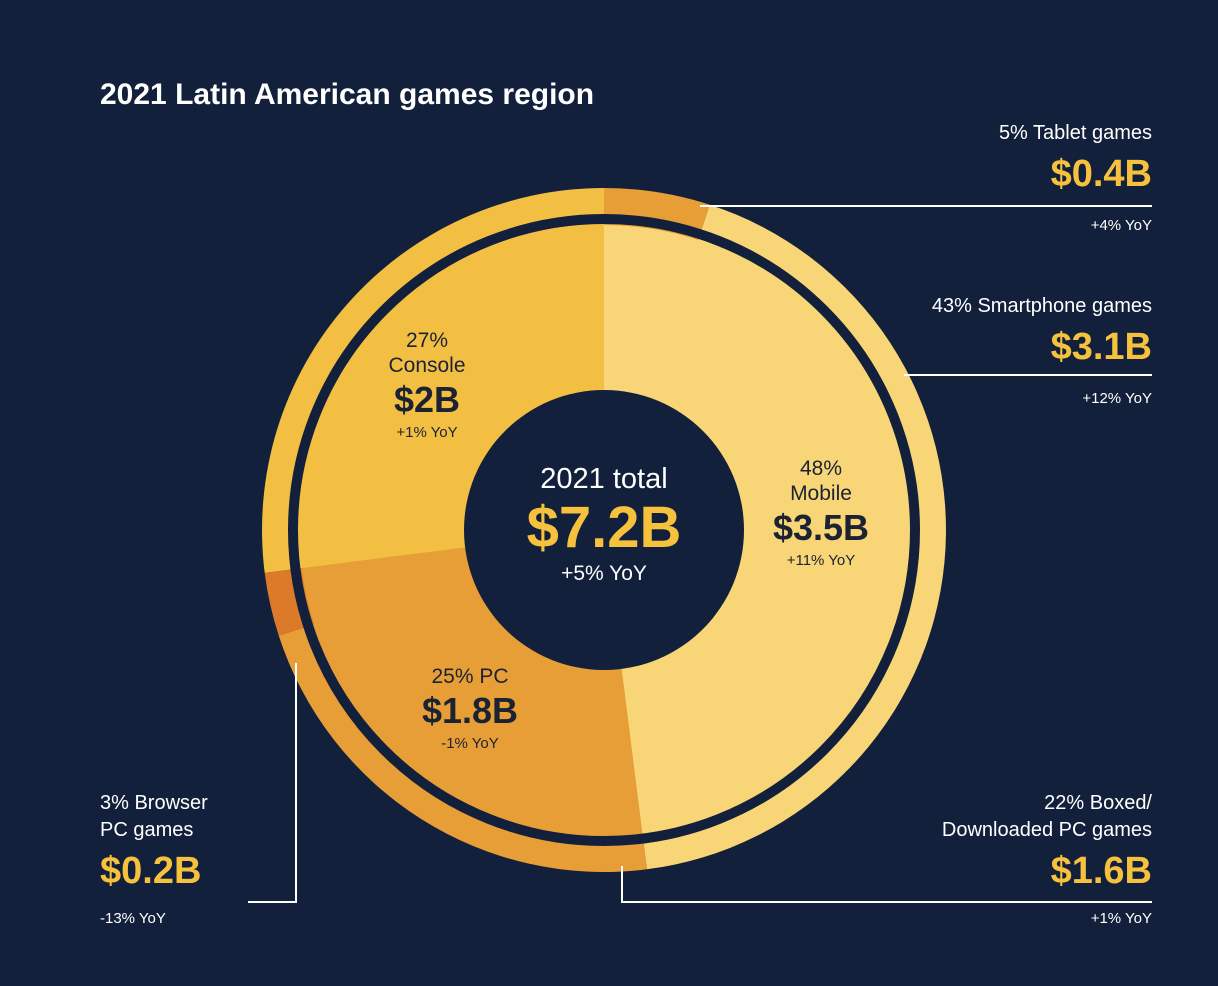 This screenshot has width=1218, height=986. What do you see at coordinates (1101, 174) in the screenshot?
I see `tablet-value: $0.4B` at bounding box center [1101, 174].